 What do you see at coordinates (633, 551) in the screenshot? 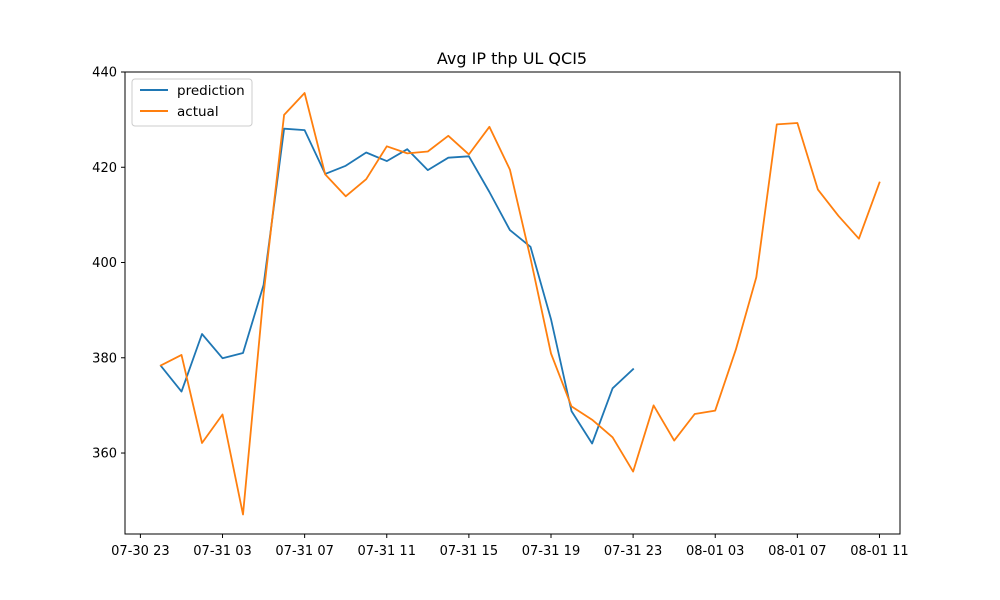
I see `x-tick-label: 07-31 23` at bounding box center [633, 551].